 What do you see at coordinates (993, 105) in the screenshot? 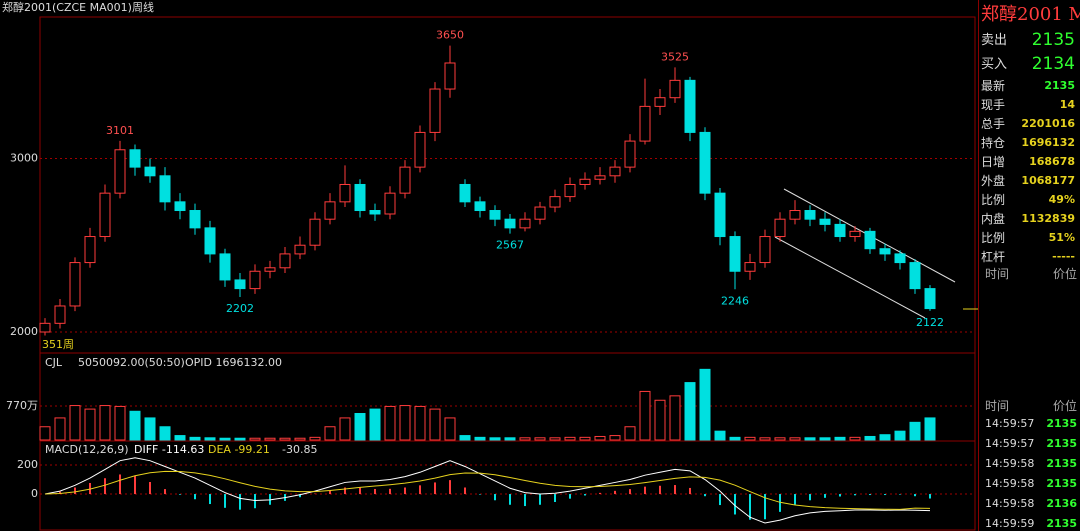
I see `row-label: 现手` at bounding box center [993, 105].